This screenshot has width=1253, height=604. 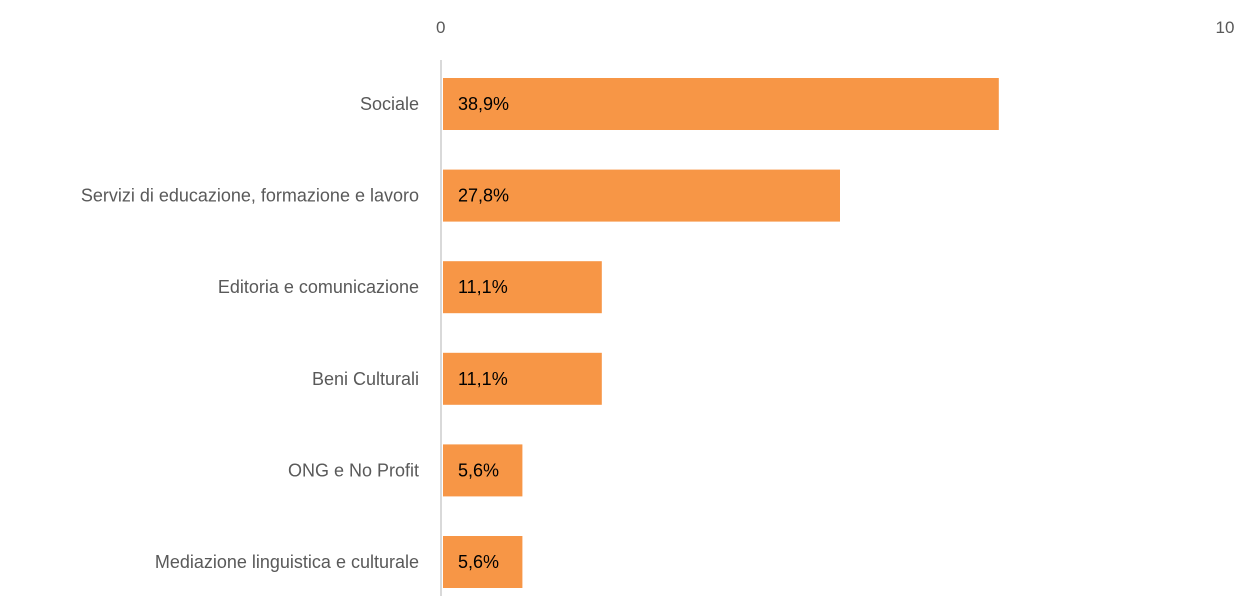 What do you see at coordinates (389, 104) in the screenshot?
I see `category-label: Sociale` at bounding box center [389, 104].